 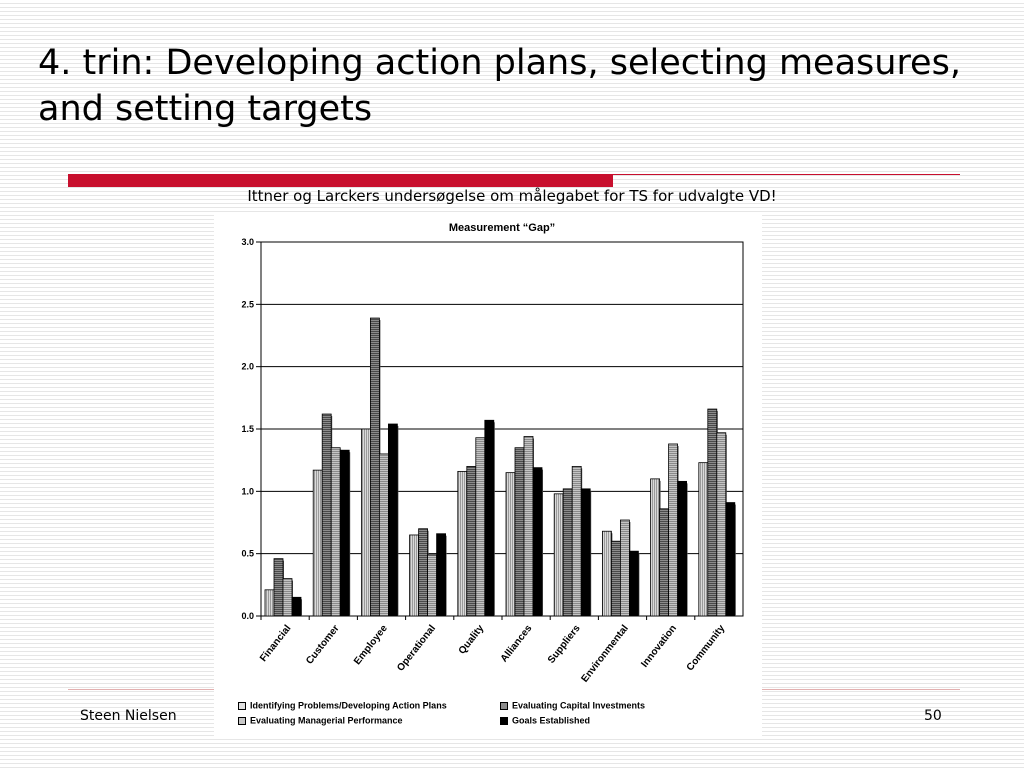 I want to click on bar-evaluating-capital-investments-quality, so click(x=471, y=541).